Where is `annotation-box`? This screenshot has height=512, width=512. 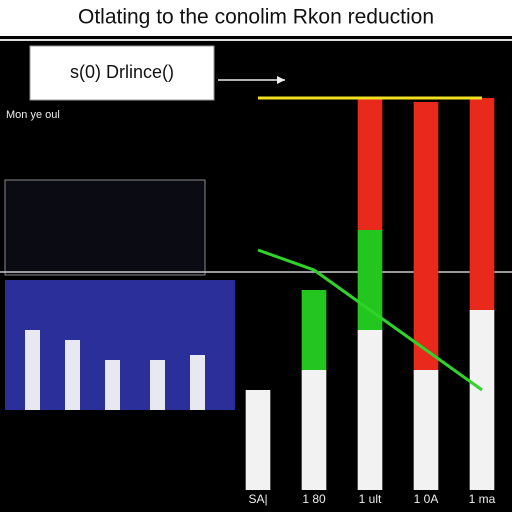
annotation-box is located at coordinates (122, 73).